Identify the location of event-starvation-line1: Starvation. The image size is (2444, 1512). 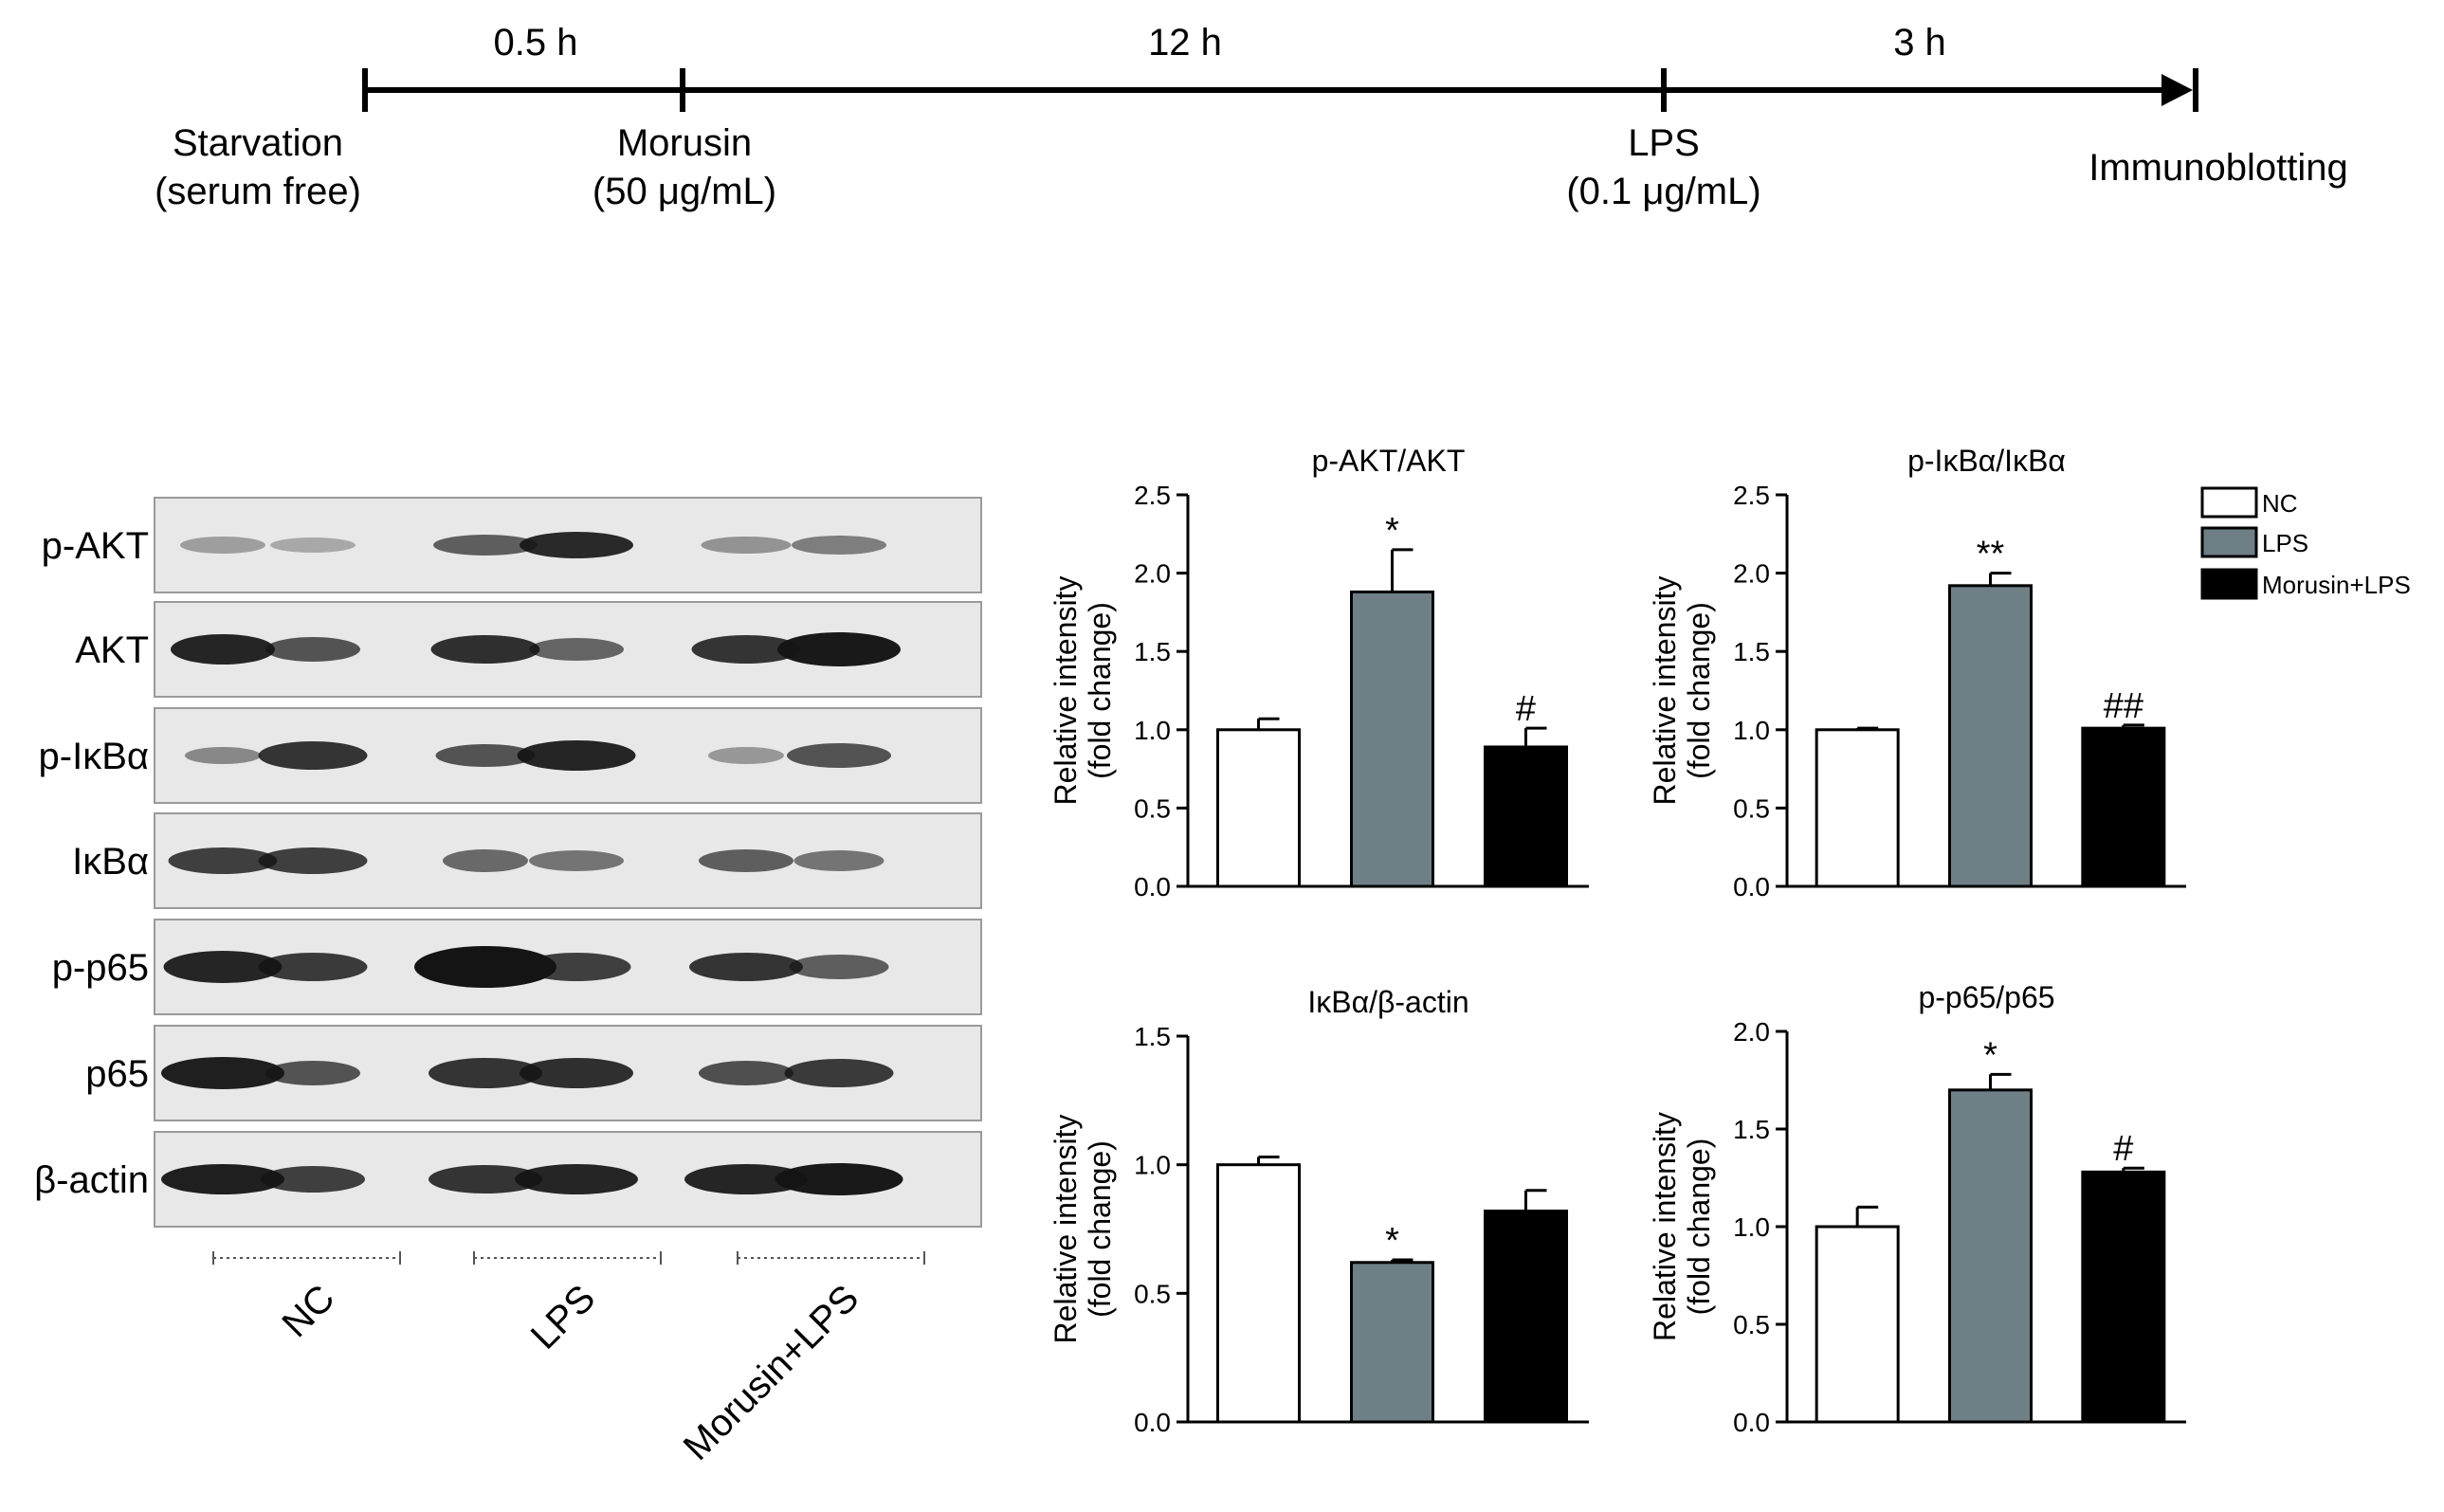
(258, 143).